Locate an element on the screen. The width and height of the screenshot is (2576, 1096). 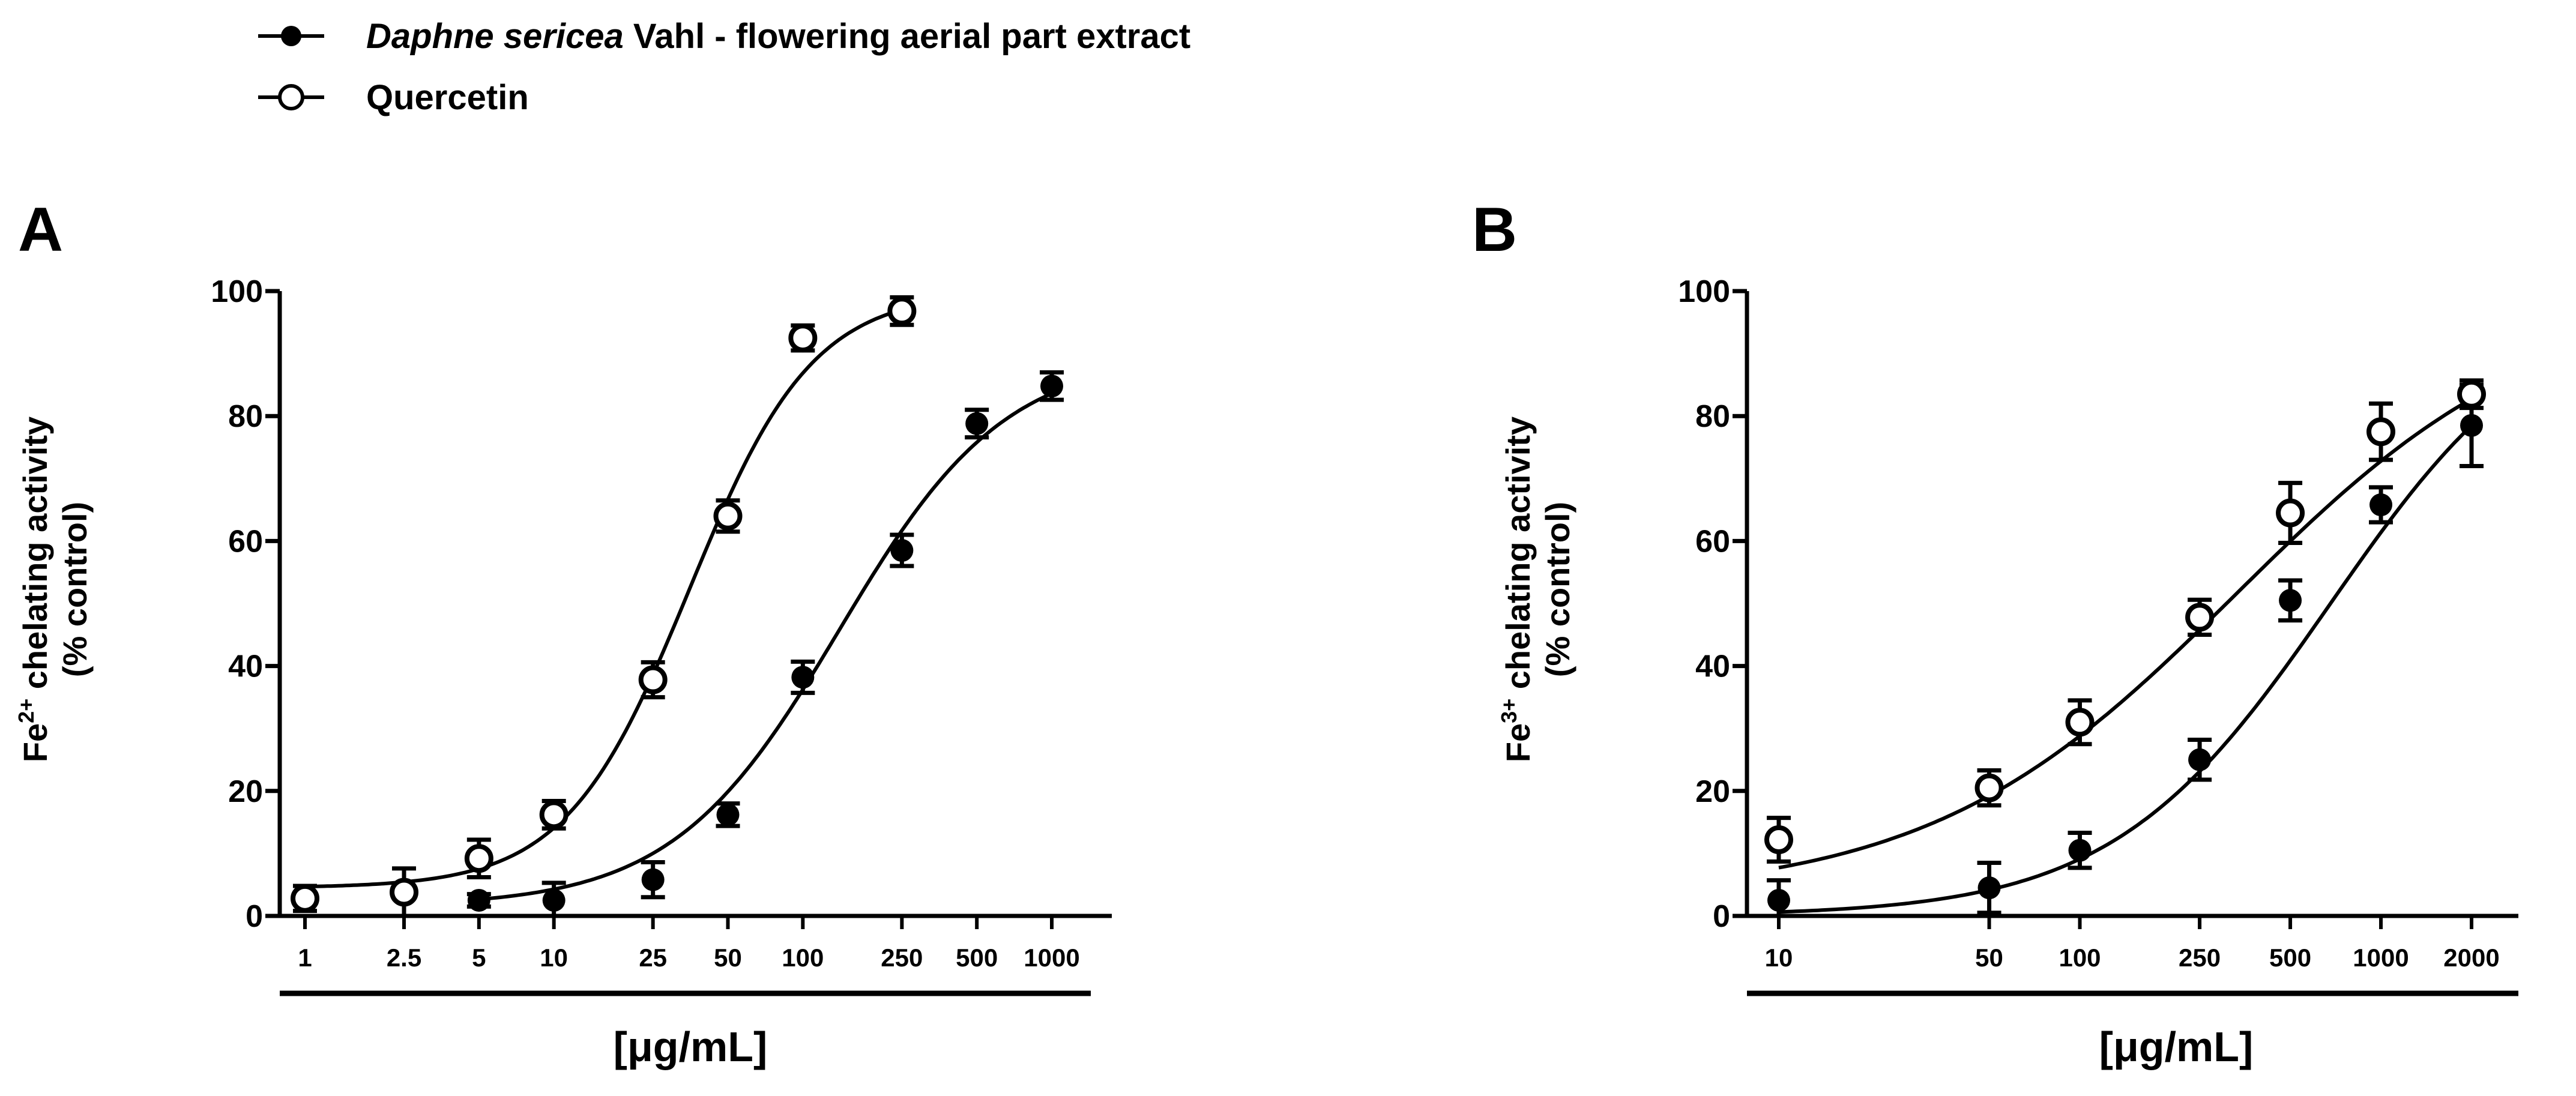
y-tick-label-b: 40 is located at coordinates (1712, 667).